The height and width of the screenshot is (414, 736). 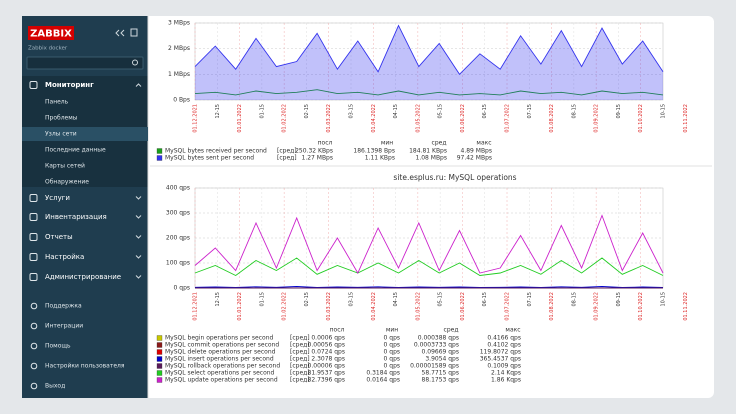 What do you see at coordinates (285, 306) in the screenshot?
I see `x-tick-label: 01.02.2022` at bounding box center [285, 306].